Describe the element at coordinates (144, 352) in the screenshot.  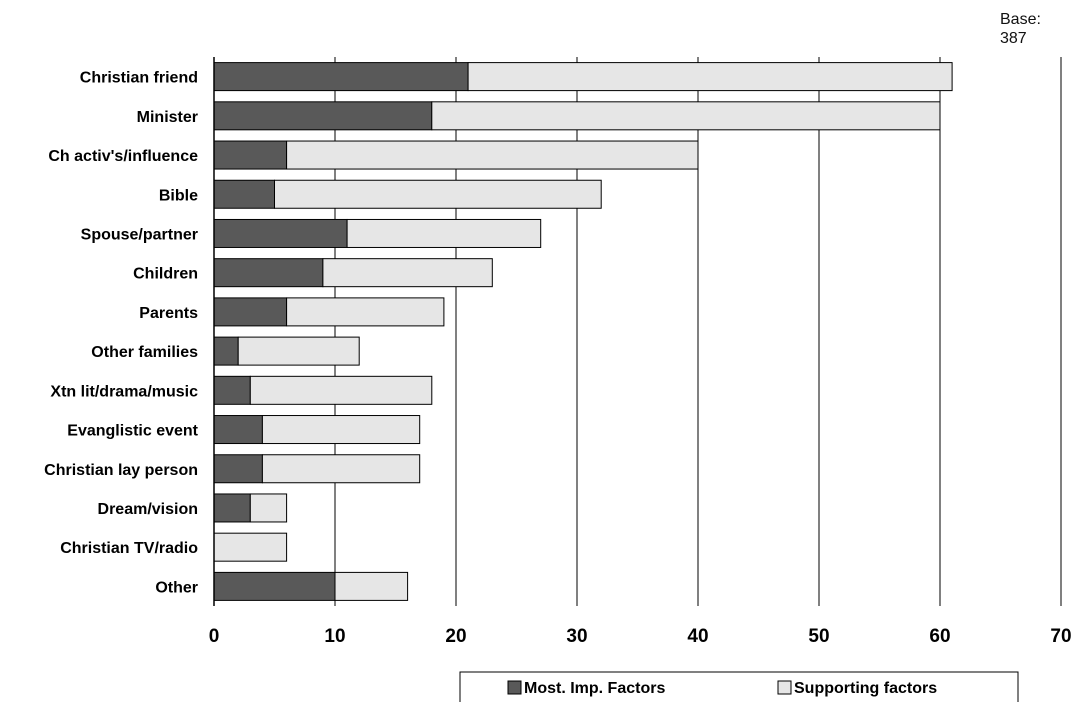
I see `category-label: Other families` at that location.